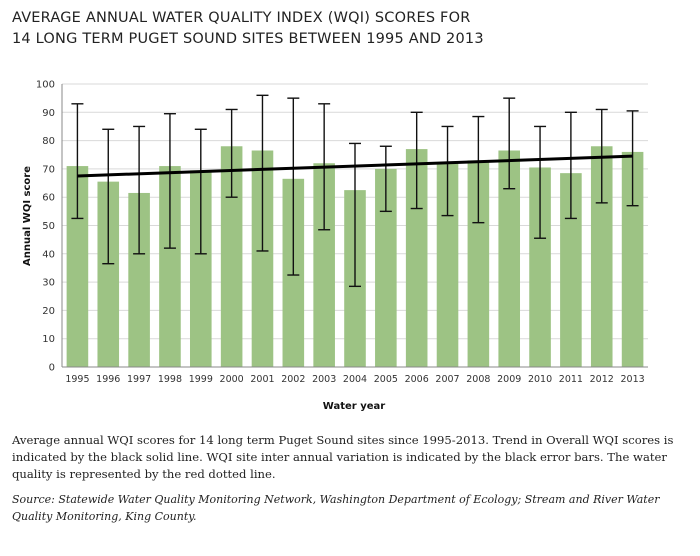  Describe the element at coordinates (416, 160) in the screenshot. I see `error-bar-2006` at that location.